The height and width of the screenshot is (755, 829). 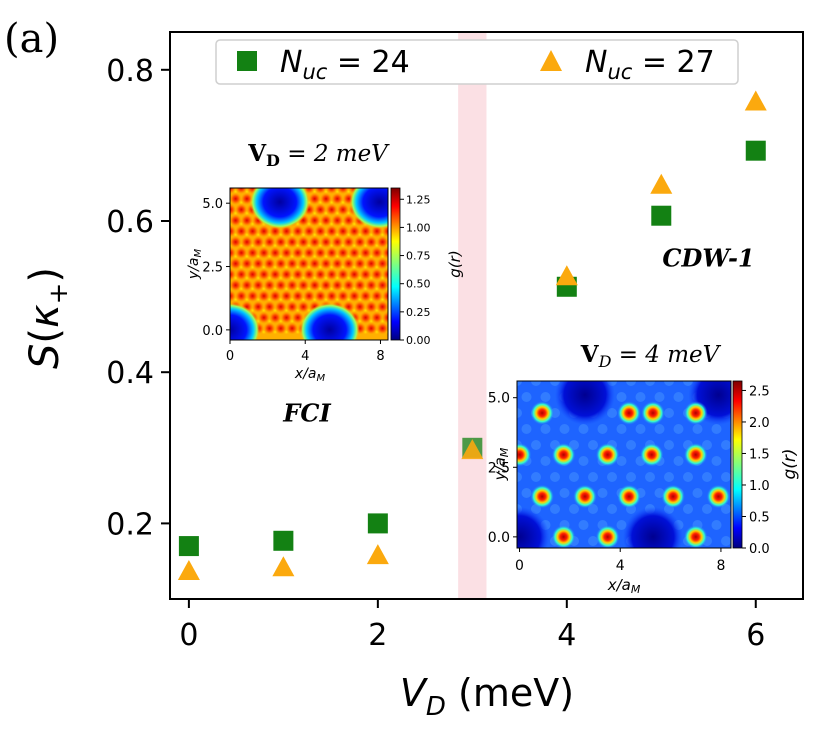 What do you see at coordinates (130, 524) in the screenshot?
I see `y-tick-label: 0.2` at bounding box center [130, 524].